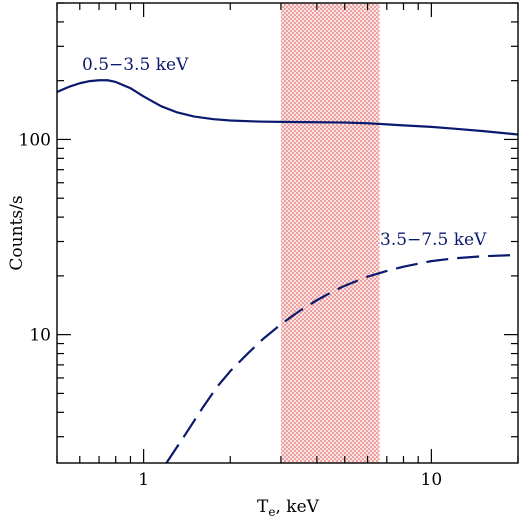 The width and height of the screenshot is (520, 520). I want to click on series-2-label: 3.5−7.5 keV, so click(433, 240).